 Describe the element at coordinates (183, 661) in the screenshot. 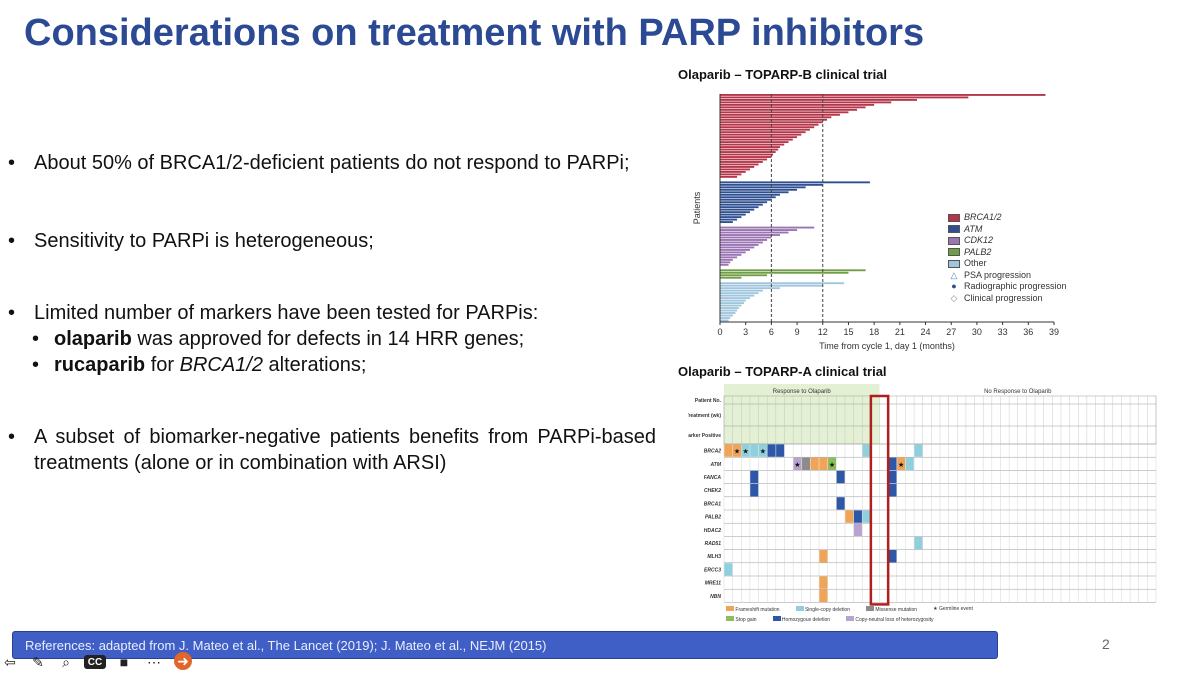

I see `next-icon: ➜` at that location.